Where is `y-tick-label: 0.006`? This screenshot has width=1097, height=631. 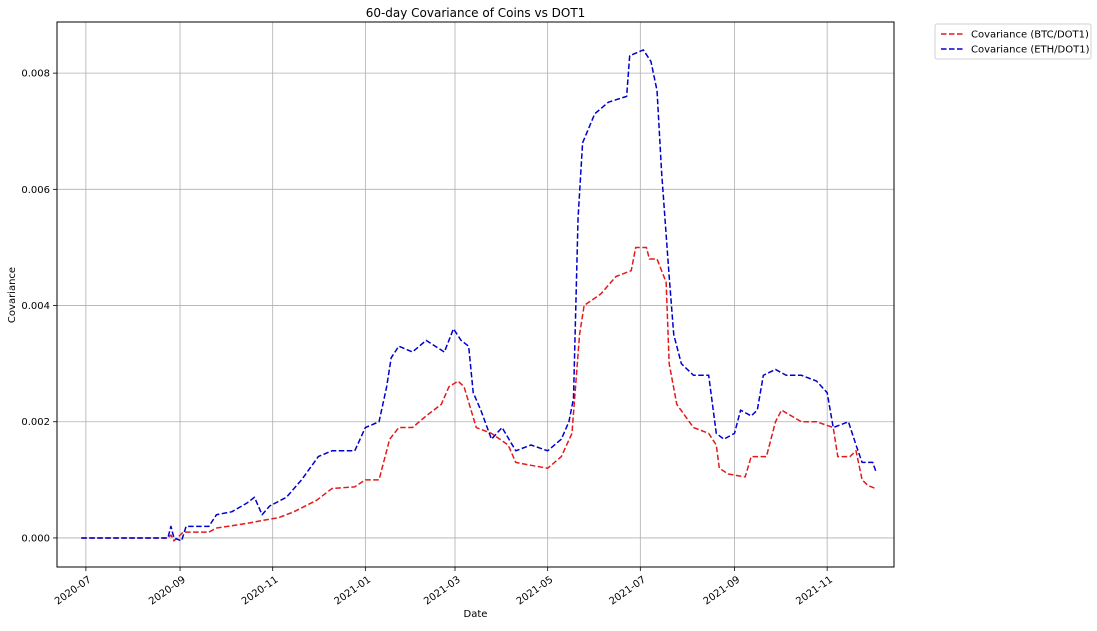 y-tick-label: 0.006 is located at coordinates (35, 190).